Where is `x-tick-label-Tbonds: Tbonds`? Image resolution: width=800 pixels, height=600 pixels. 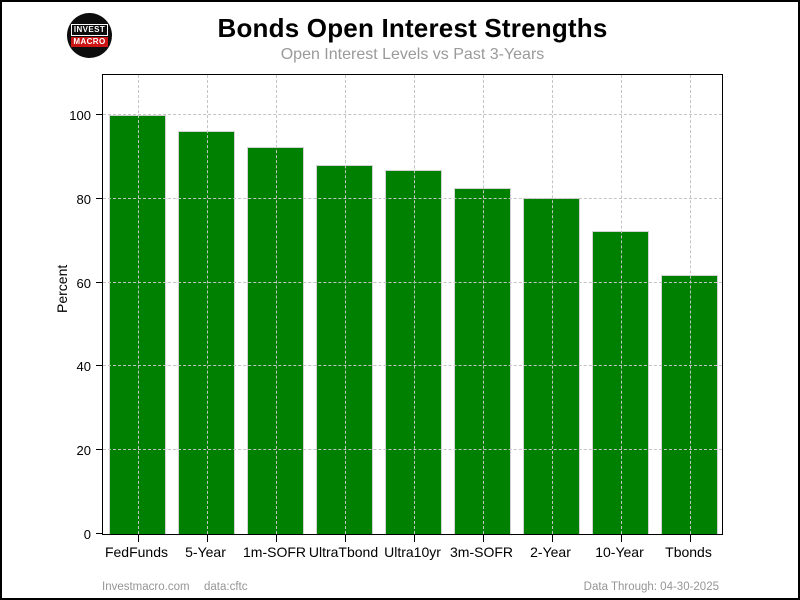 x-tick-label-Tbonds: Tbonds is located at coordinates (688, 552).